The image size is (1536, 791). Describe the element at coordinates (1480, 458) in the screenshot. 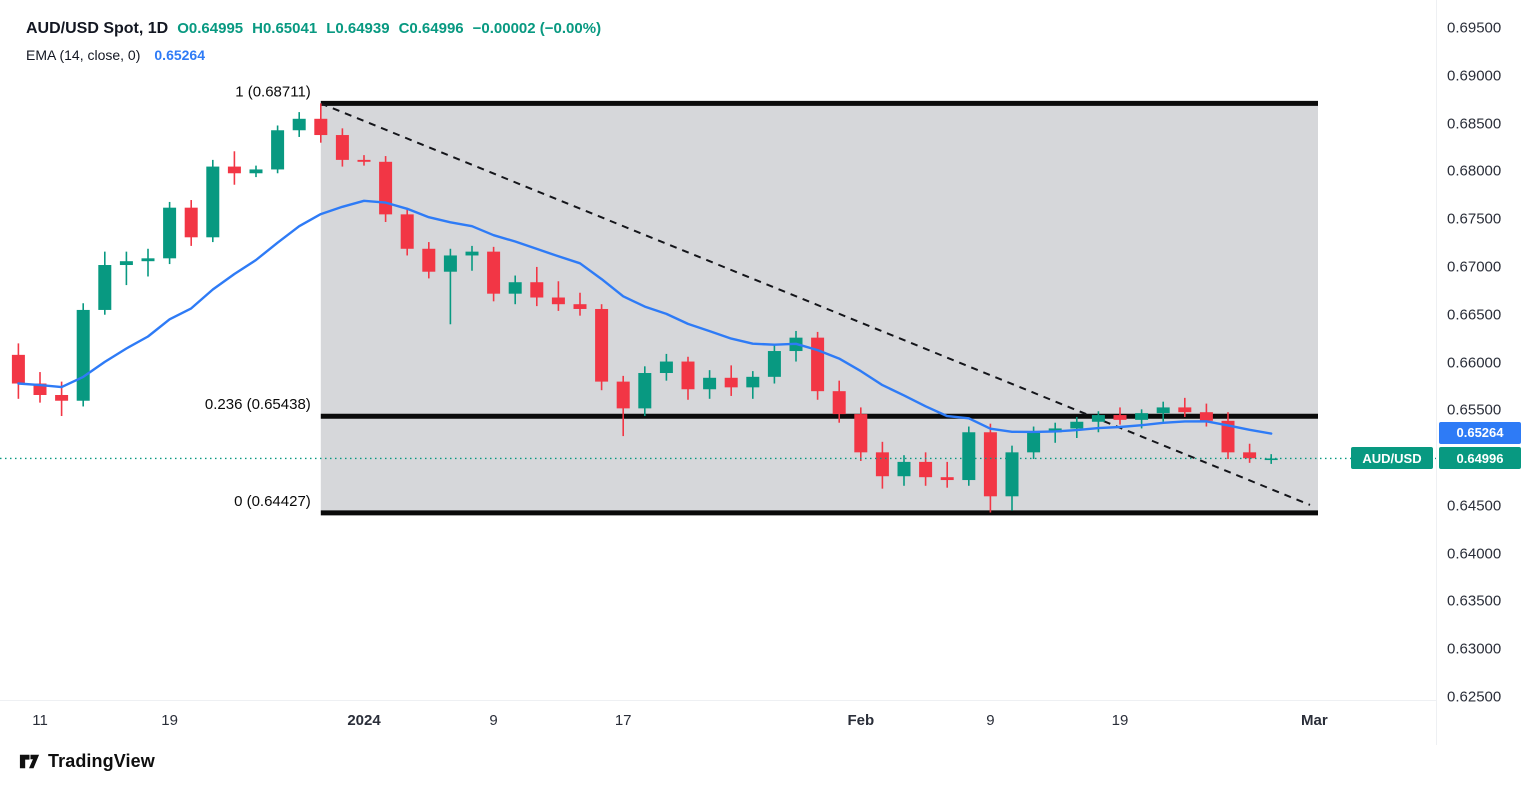

I see `current-price-badge: 0.64996` at that location.